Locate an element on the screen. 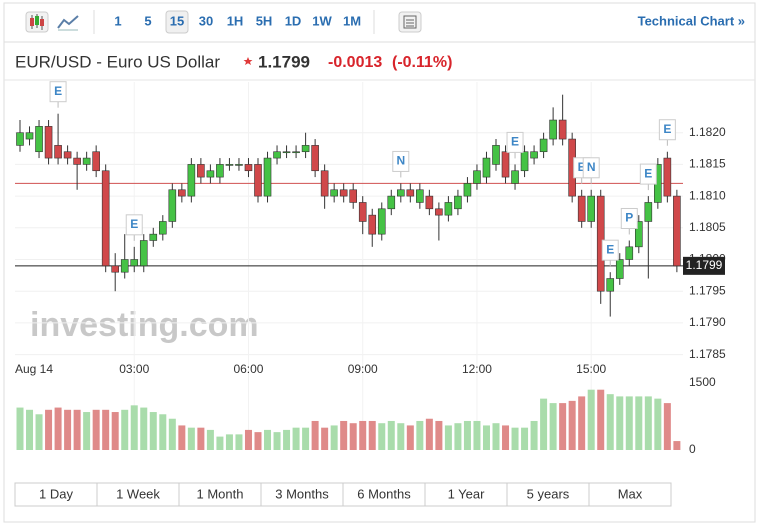  technical-chart-link: Technical Chart » is located at coordinates (691, 20).